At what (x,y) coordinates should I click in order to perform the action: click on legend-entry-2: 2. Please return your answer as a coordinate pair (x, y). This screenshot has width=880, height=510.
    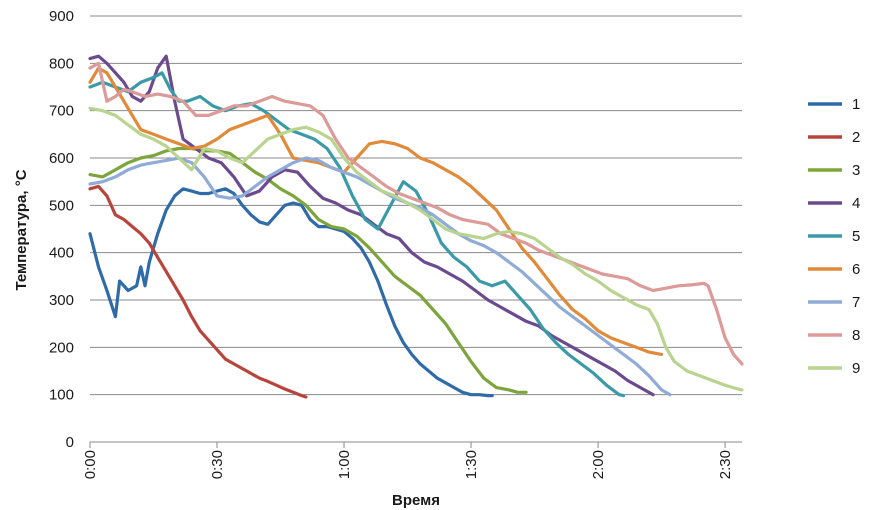
    Looking at the image, I should click on (834, 137).